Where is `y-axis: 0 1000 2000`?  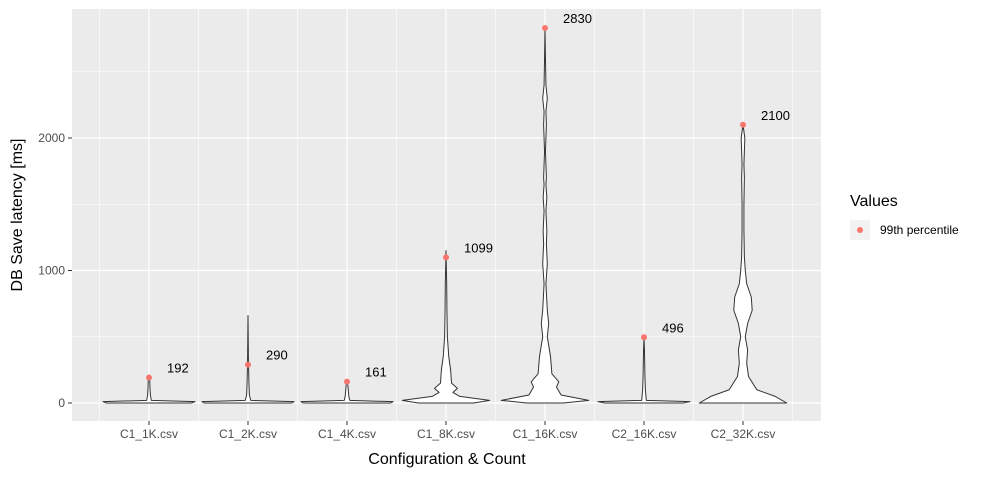
y-axis: 0 1000 2000 is located at coordinates (55, 270).